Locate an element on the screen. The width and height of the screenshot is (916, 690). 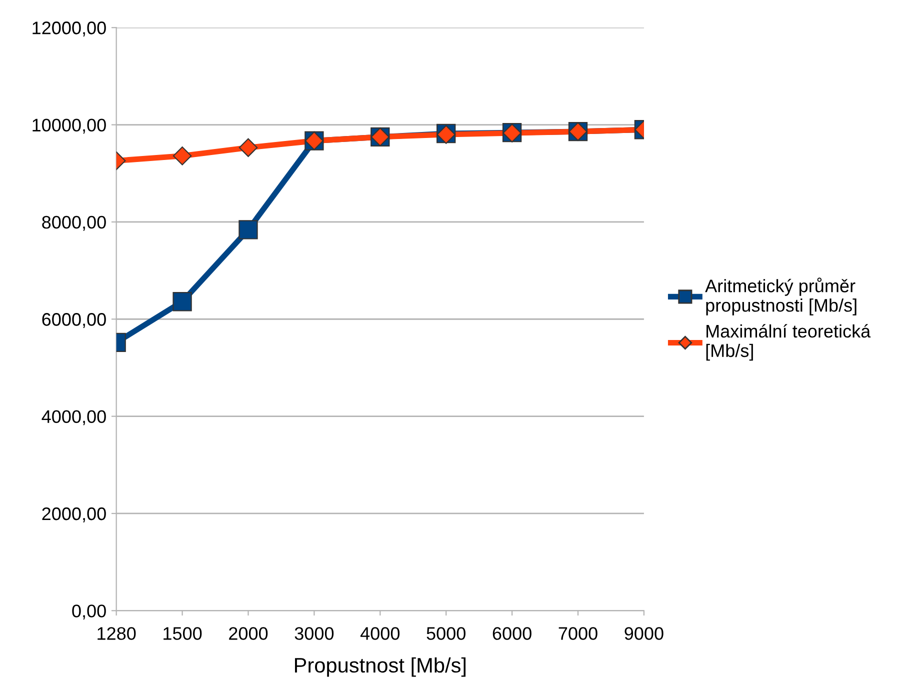
x-tick-label: 5000 is located at coordinates (446, 633).